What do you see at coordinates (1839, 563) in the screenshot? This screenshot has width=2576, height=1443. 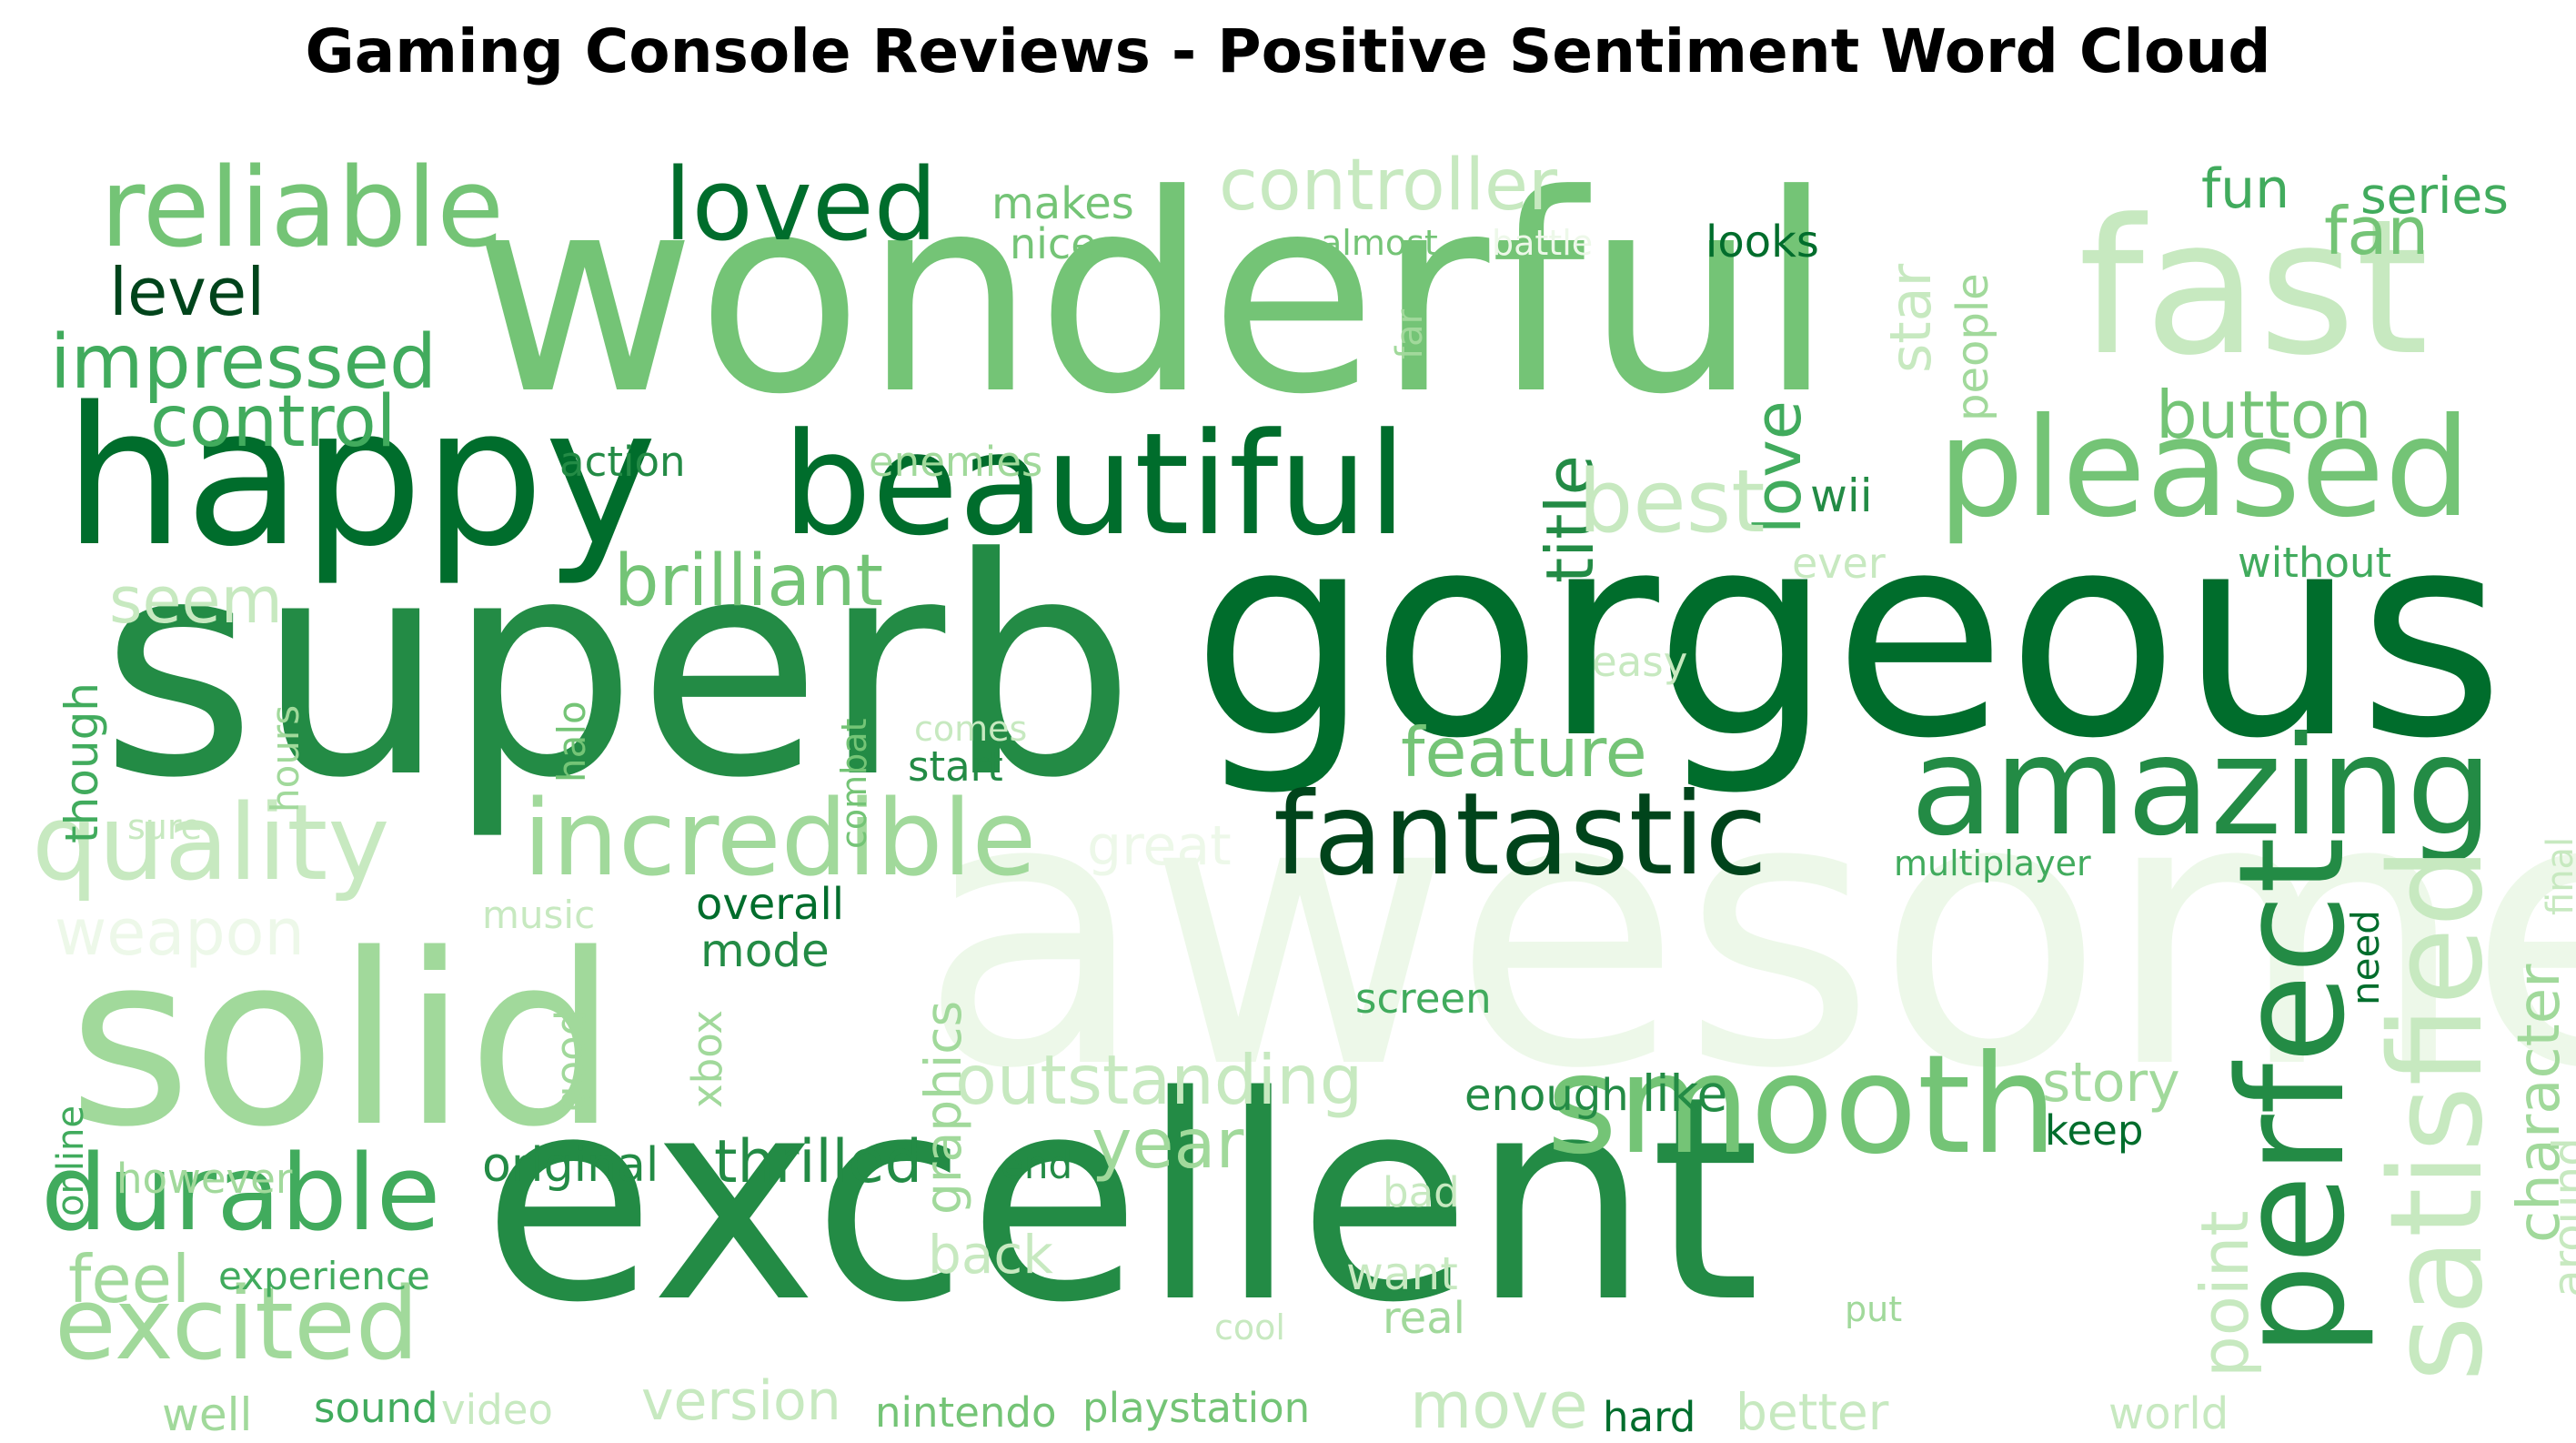 I see `word-ever: ever` at bounding box center [1839, 563].